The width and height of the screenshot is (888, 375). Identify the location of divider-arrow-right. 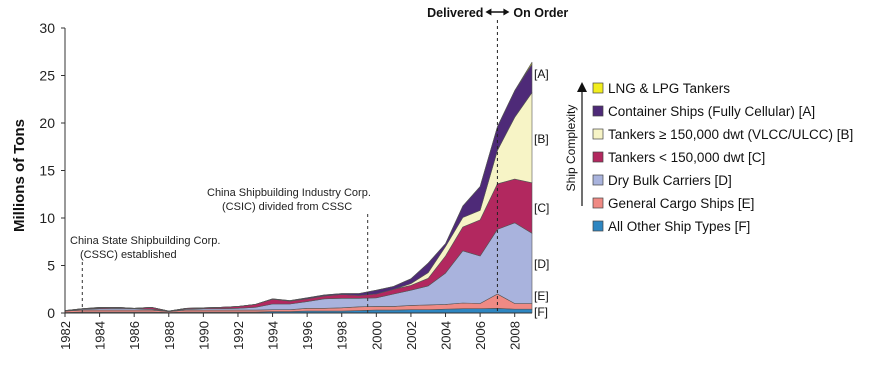
(506, 12).